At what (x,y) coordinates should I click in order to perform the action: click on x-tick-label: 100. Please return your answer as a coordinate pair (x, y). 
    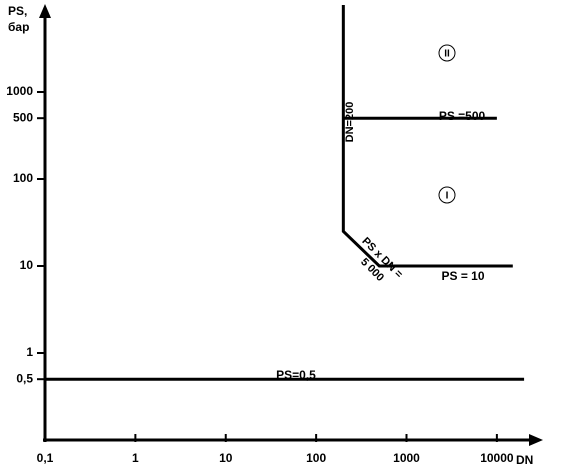
    Looking at the image, I should click on (316, 458).